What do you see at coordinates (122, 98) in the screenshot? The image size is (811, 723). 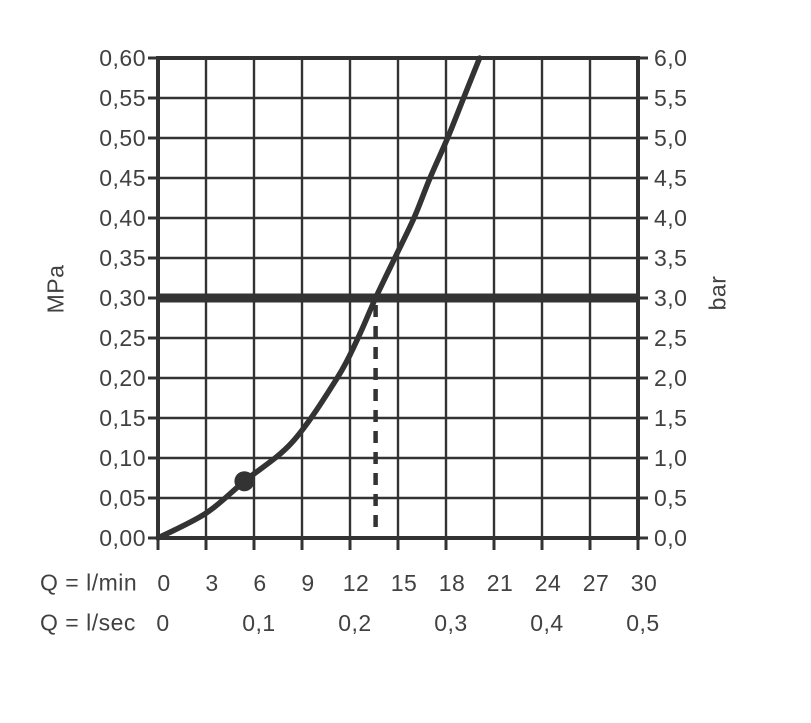 I see `left-axis-tick-label: 0,55` at bounding box center [122, 98].